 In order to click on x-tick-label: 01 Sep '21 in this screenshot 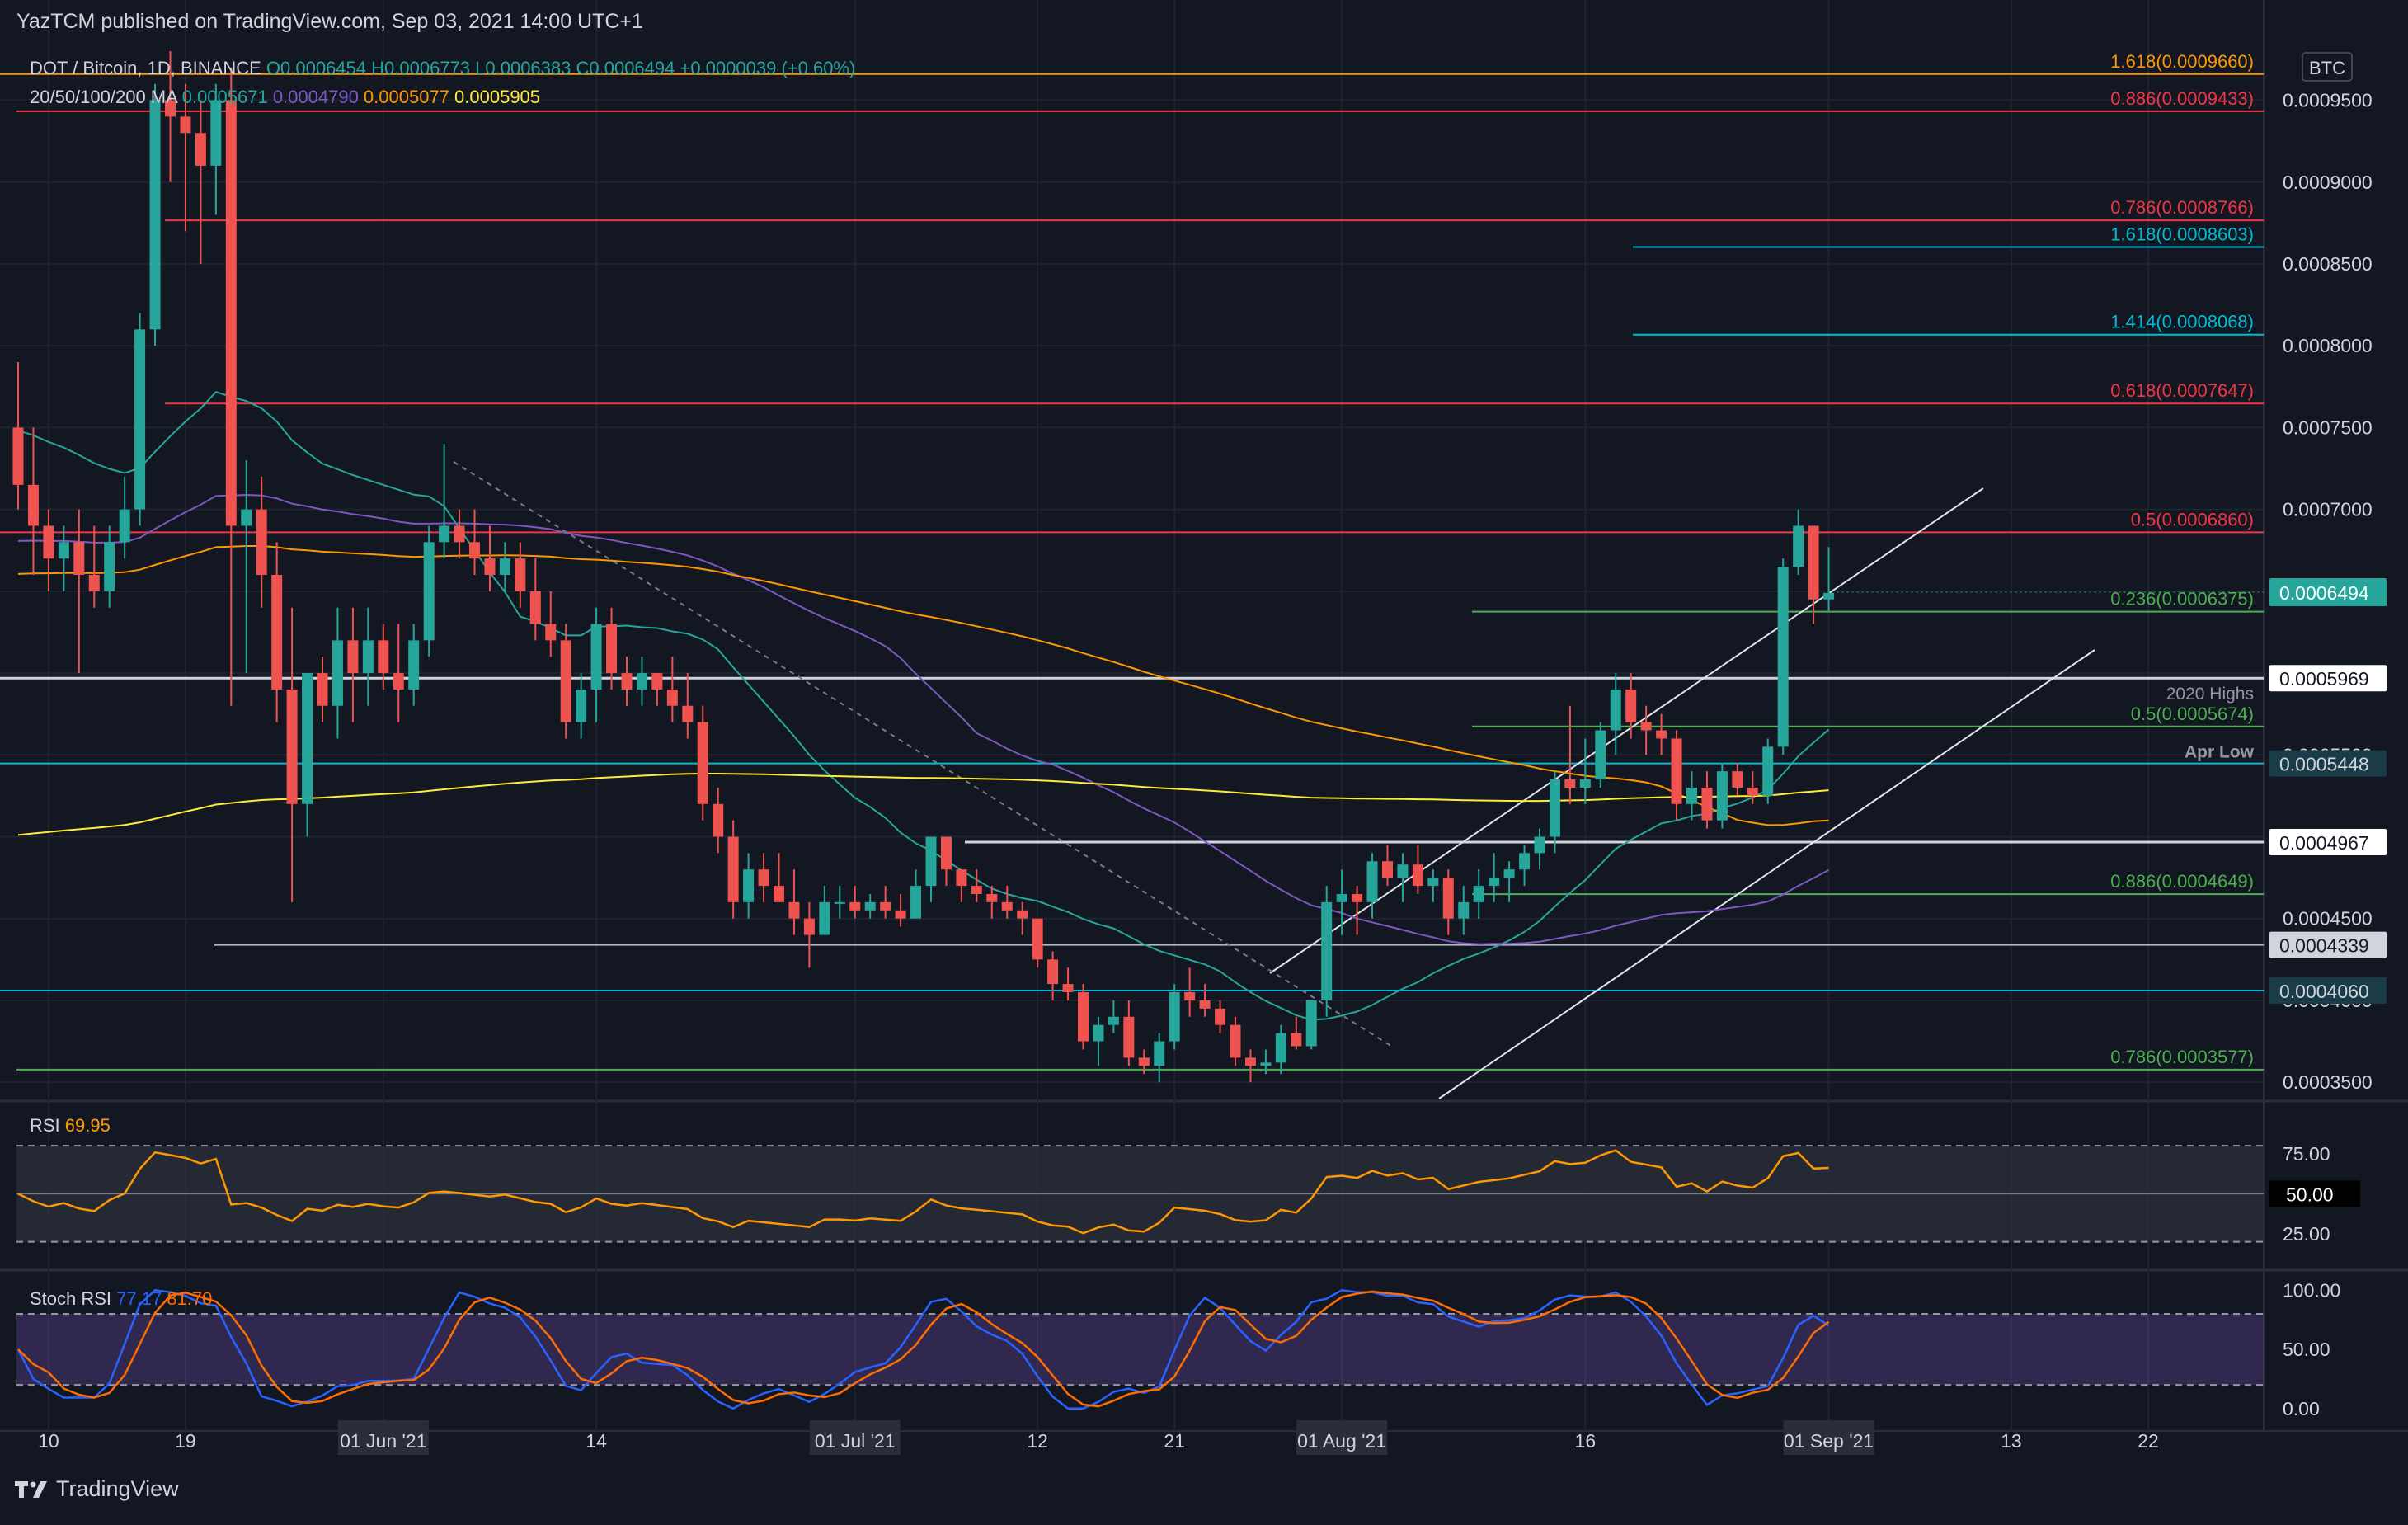, I will do `click(1829, 1441)`.